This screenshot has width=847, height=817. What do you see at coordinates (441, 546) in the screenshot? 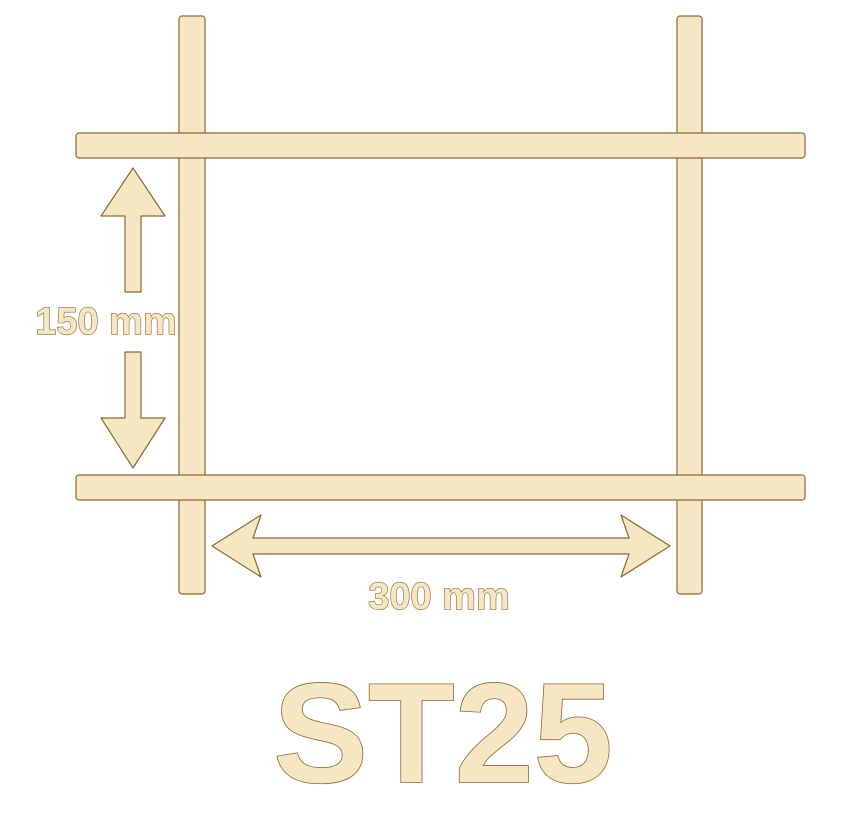
I see `double-arrow-horizontal-icon` at bounding box center [441, 546].